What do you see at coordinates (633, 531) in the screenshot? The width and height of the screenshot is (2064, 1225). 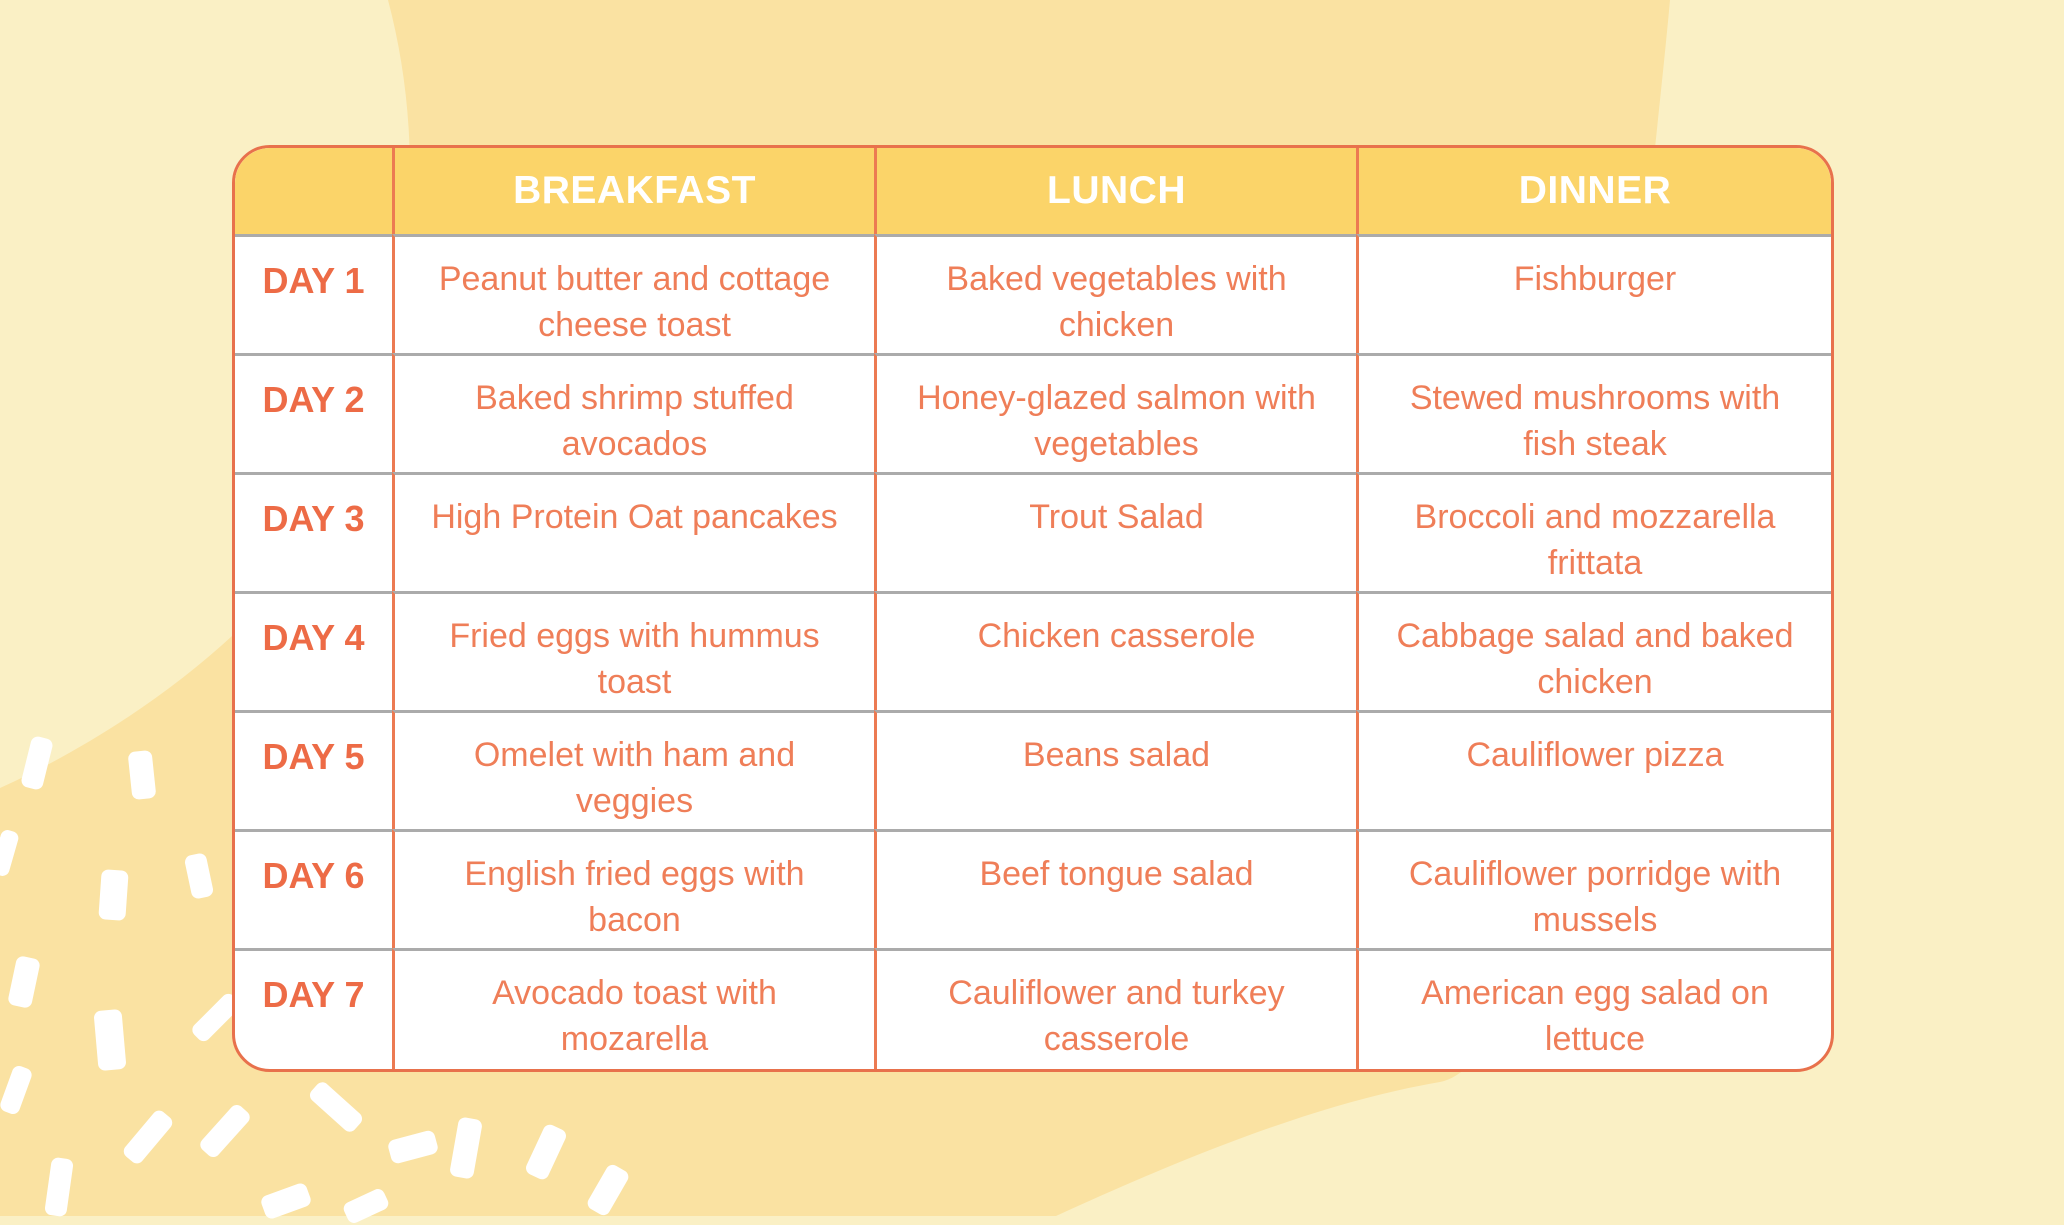 I see `breakfast-cell: High Protein Oat pancakes` at bounding box center [633, 531].